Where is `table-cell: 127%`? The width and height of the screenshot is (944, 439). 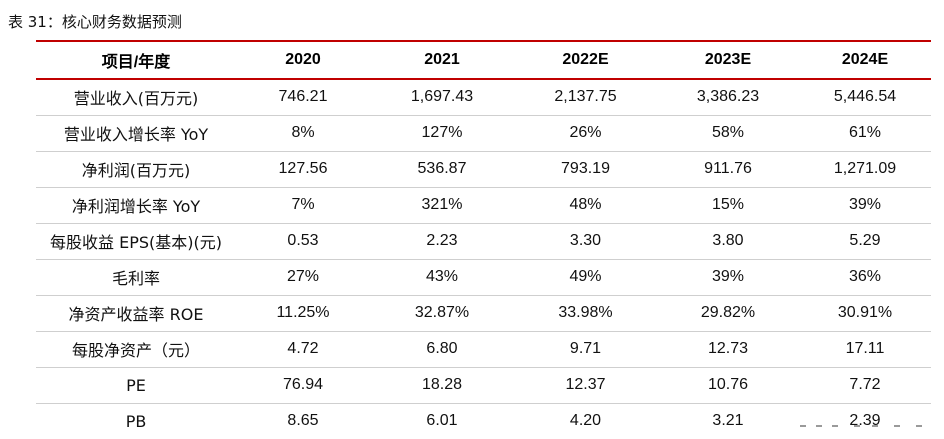
table-cell: 127% is located at coordinates (442, 133).